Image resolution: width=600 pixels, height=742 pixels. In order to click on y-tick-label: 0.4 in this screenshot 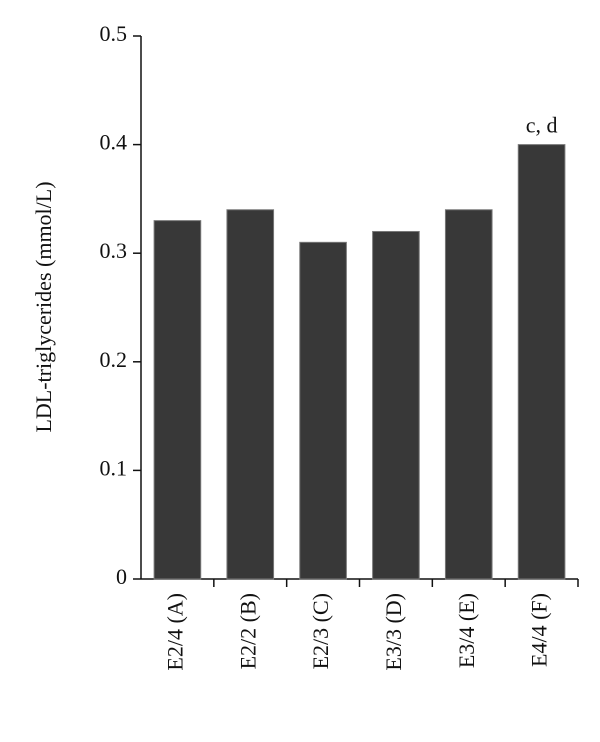, I will do `click(114, 142)`.